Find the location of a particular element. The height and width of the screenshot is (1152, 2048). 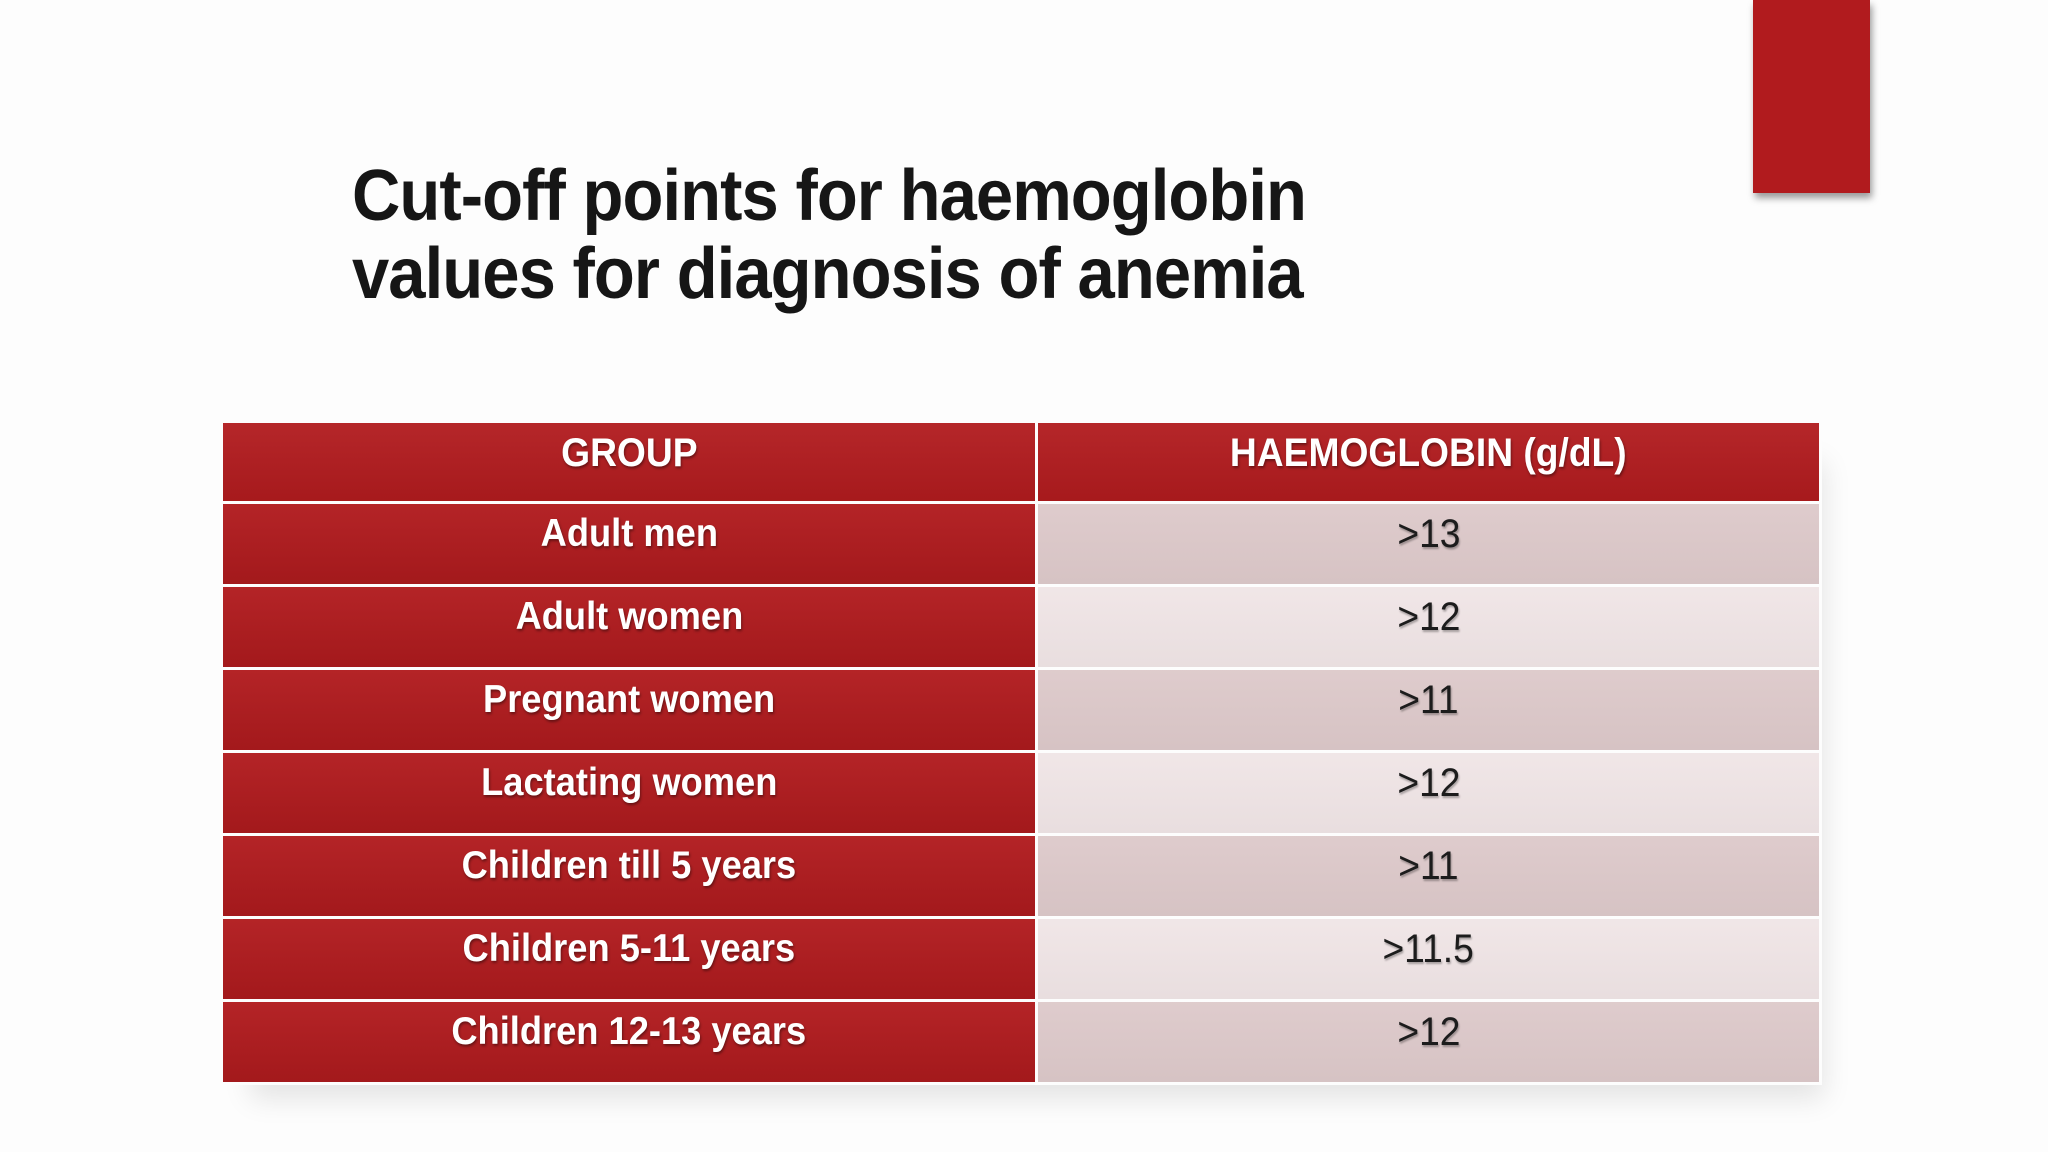

table-row: Adult women >12 is located at coordinates (1021, 627).